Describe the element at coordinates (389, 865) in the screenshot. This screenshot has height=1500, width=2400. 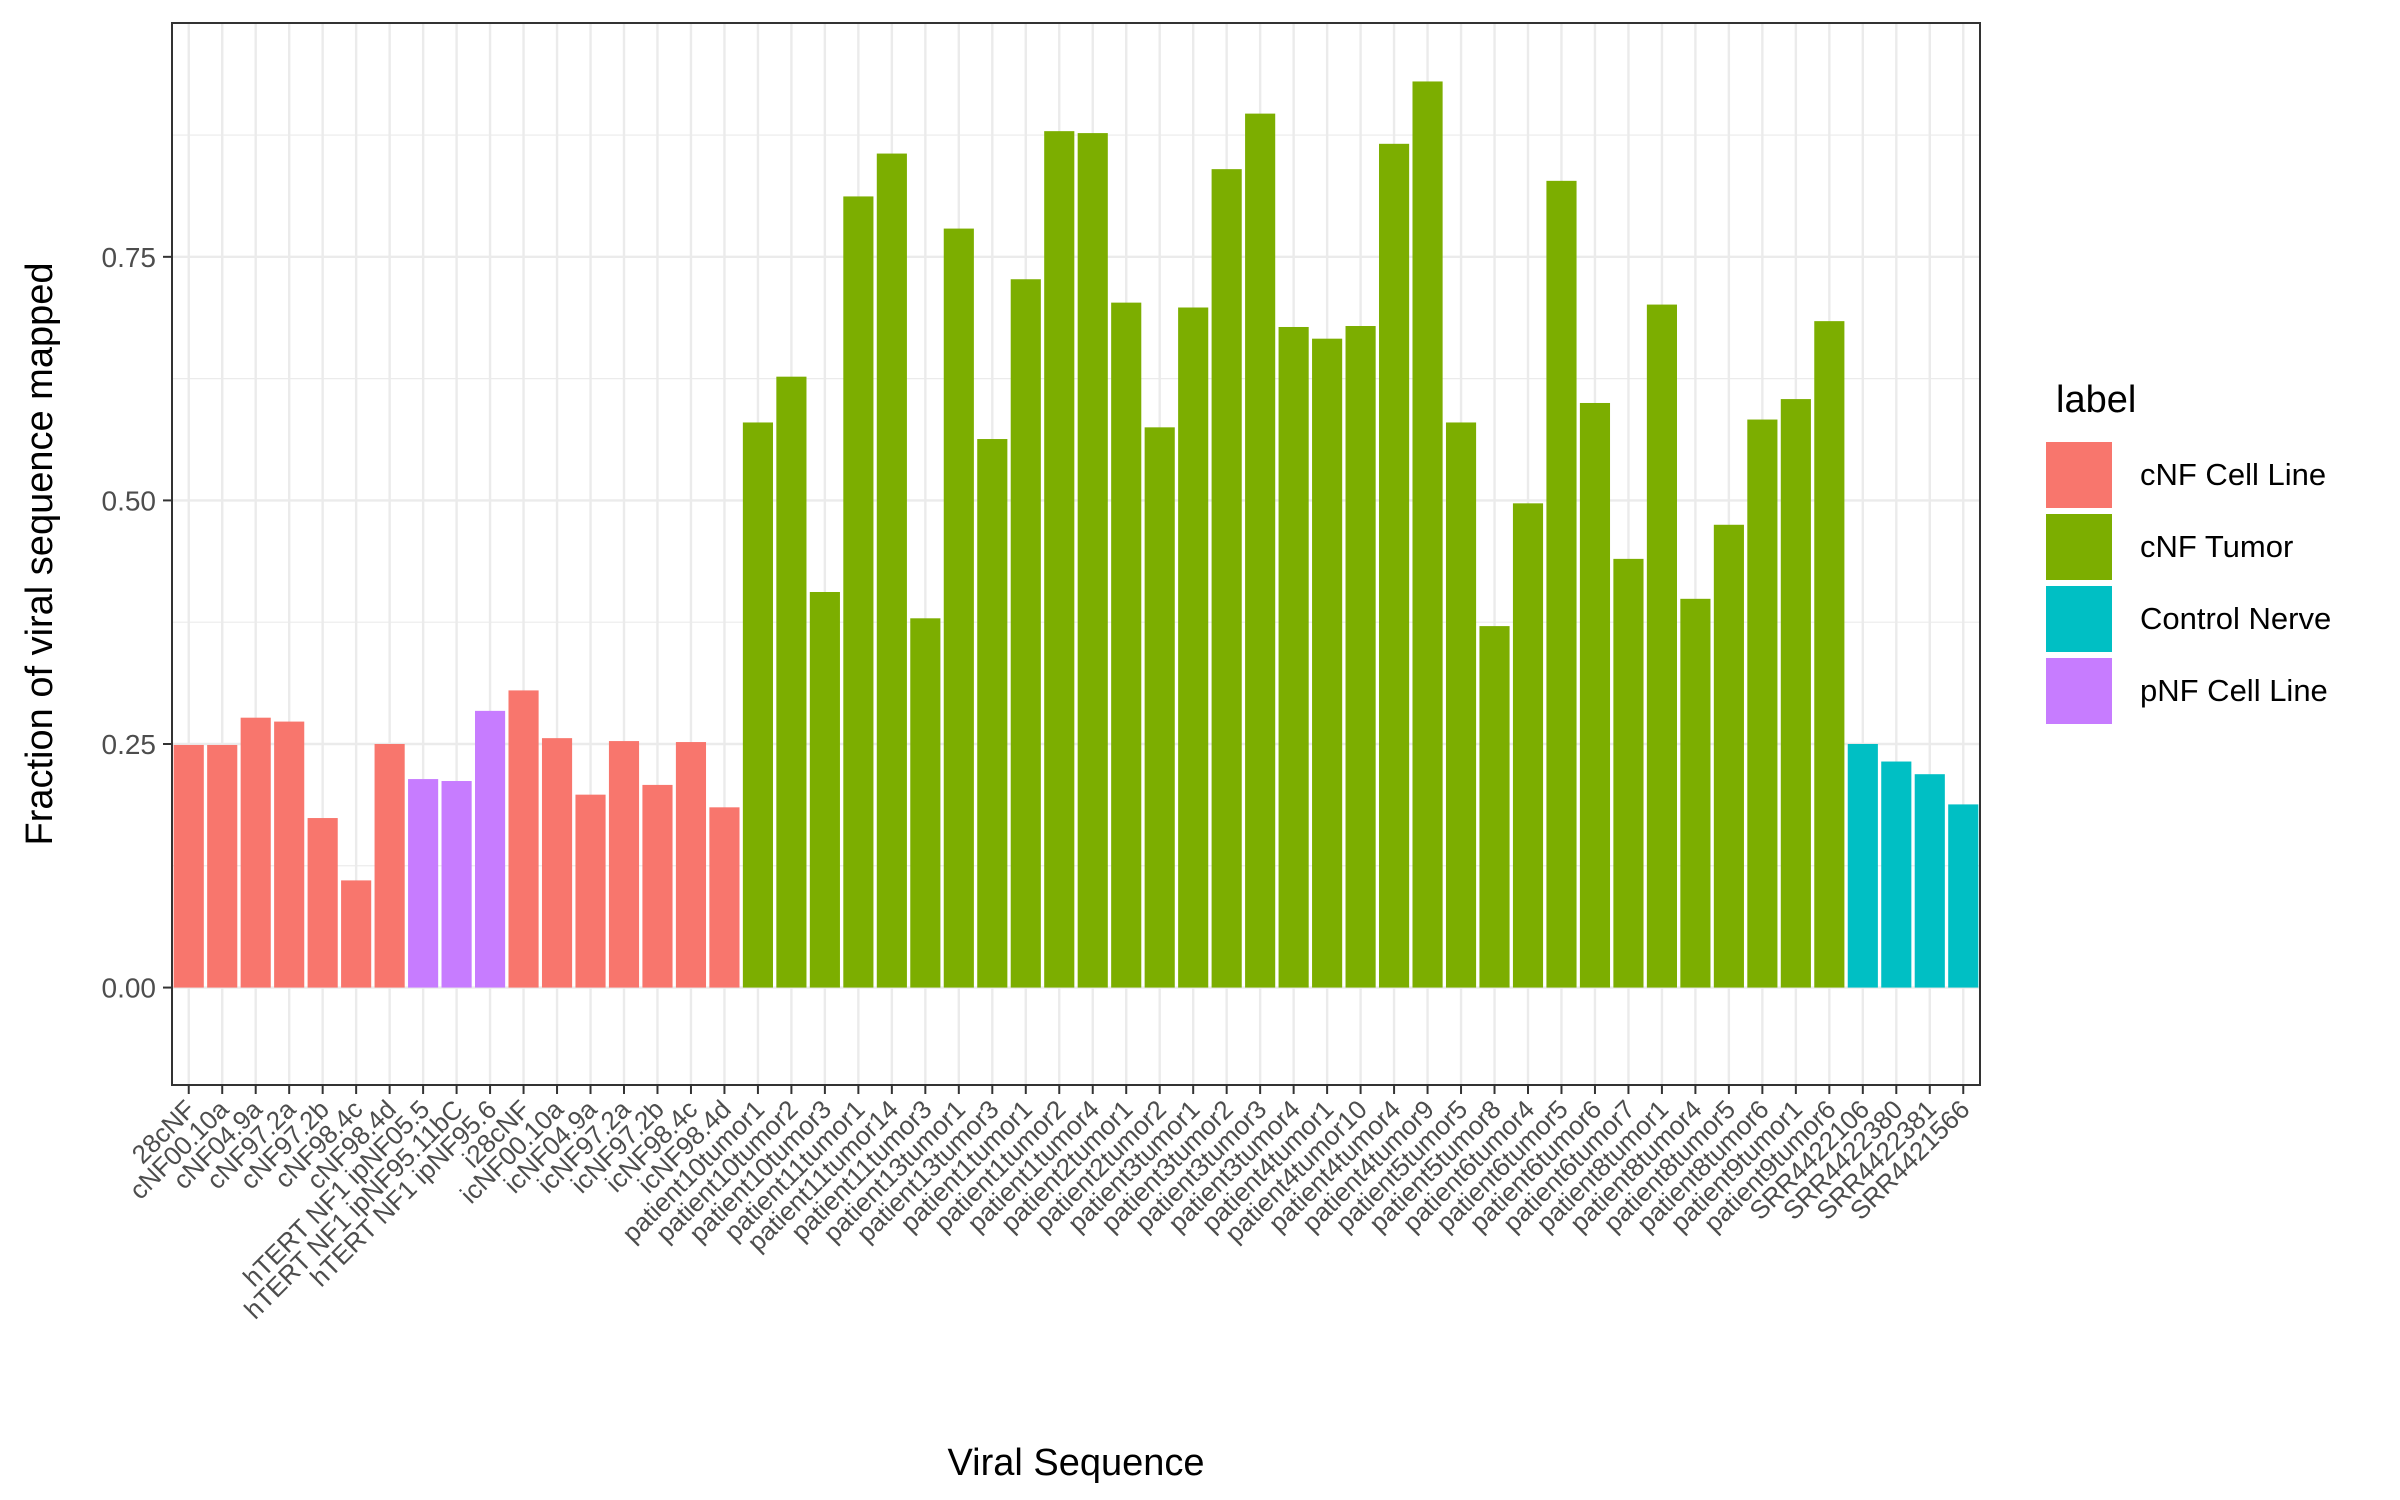
I see `bar-cnf98-4d` at that location.